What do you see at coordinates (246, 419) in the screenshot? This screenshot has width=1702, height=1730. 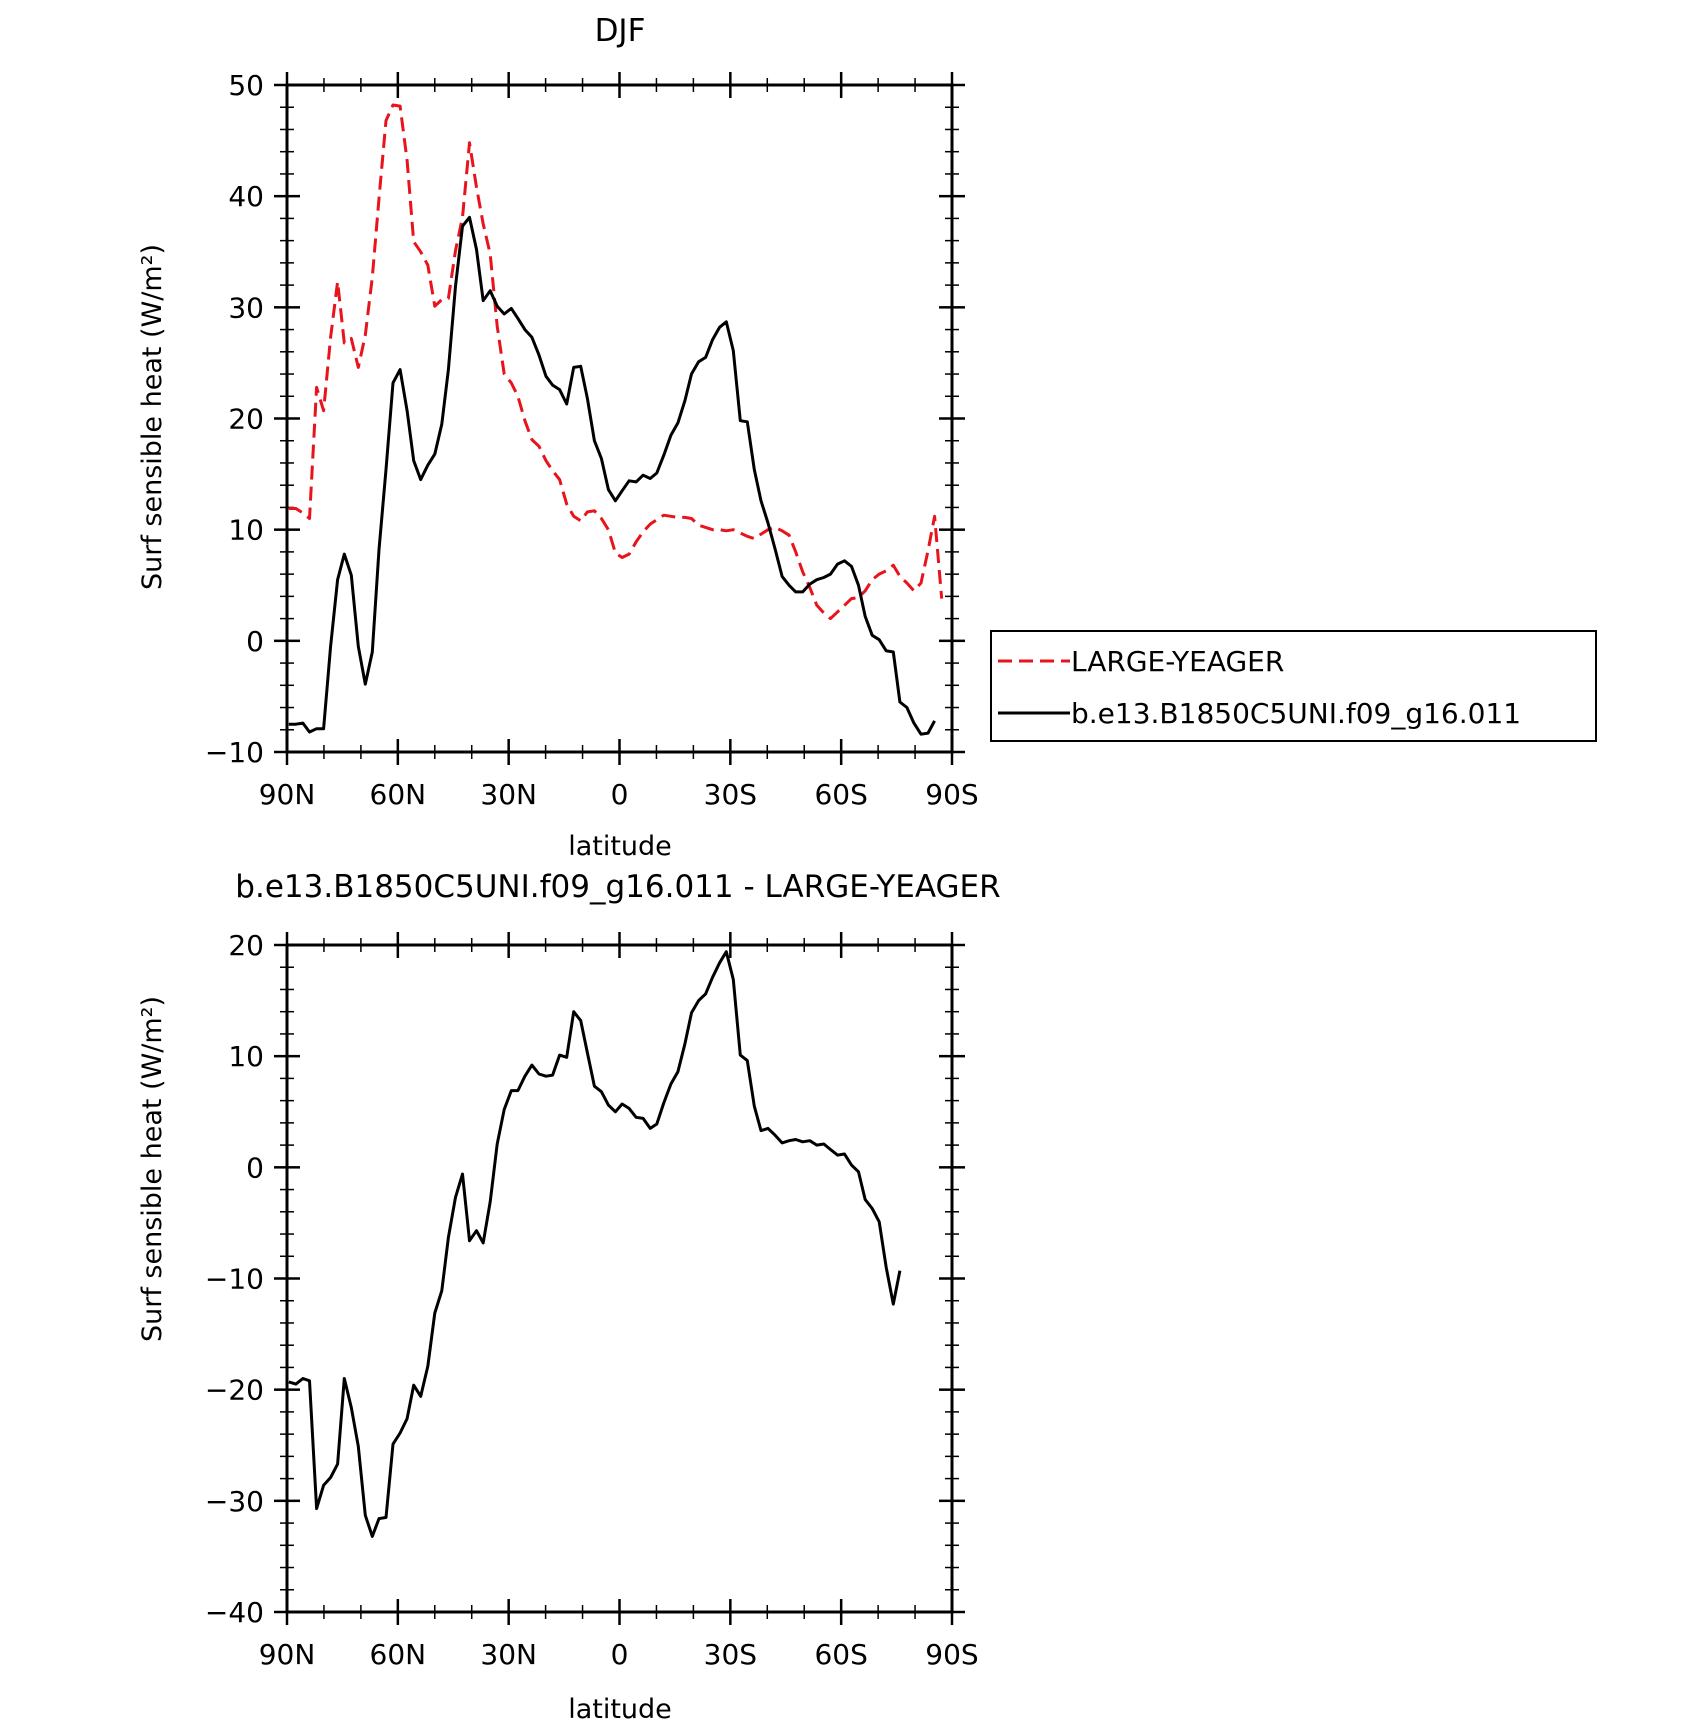 I see `top-y-tick-label: 20` at bounding box center [246, 419].